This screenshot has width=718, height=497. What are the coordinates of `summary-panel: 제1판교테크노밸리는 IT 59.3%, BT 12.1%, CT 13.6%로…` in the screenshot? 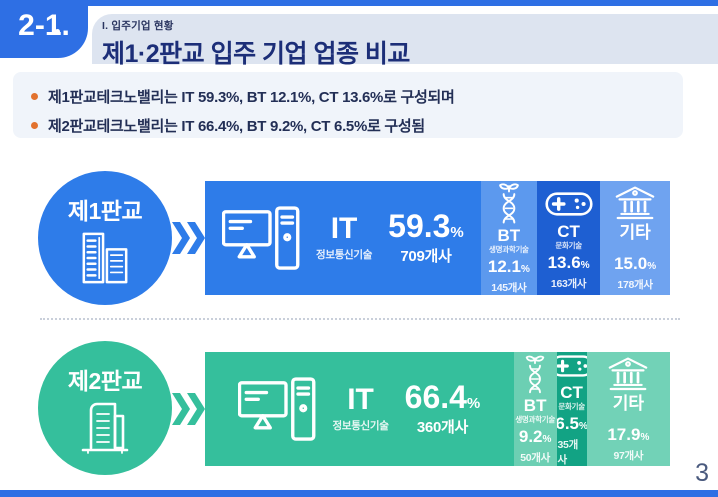 It's located at (348, 105).